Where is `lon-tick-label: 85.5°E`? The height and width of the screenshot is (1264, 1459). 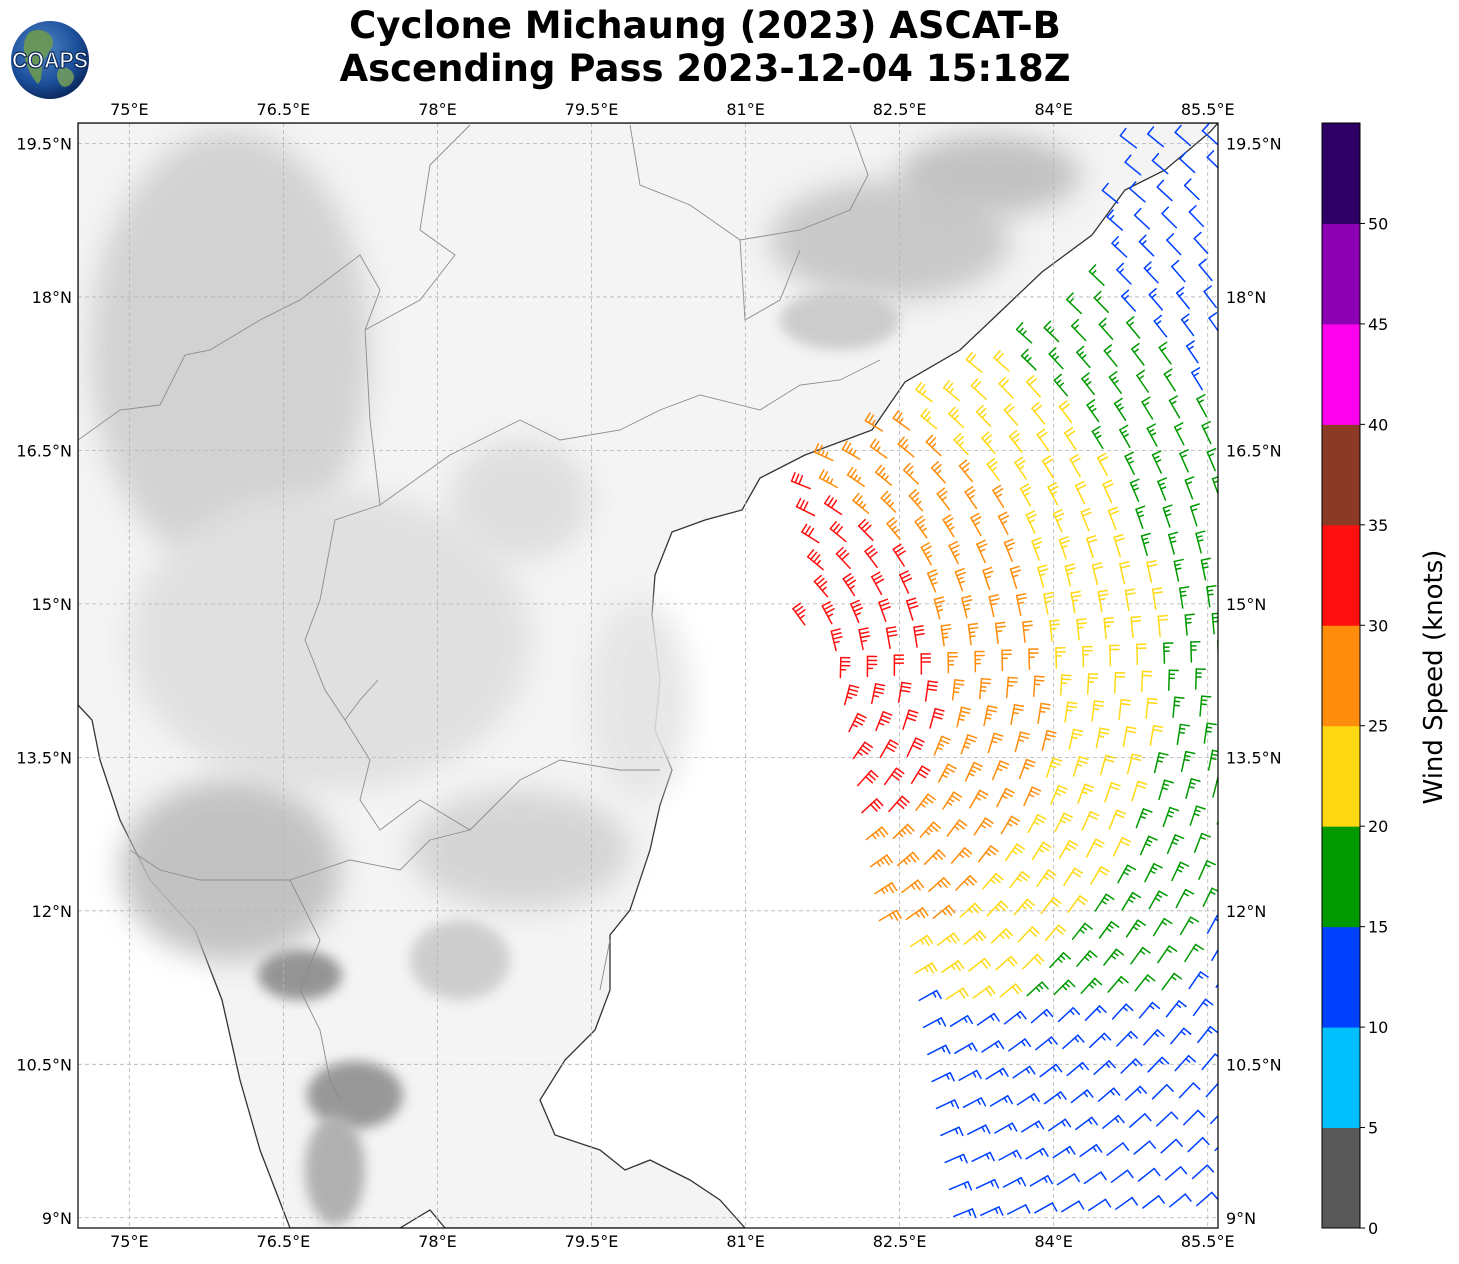
lon-tick-label: 85.5°E is located at coordinates (1208, 109).